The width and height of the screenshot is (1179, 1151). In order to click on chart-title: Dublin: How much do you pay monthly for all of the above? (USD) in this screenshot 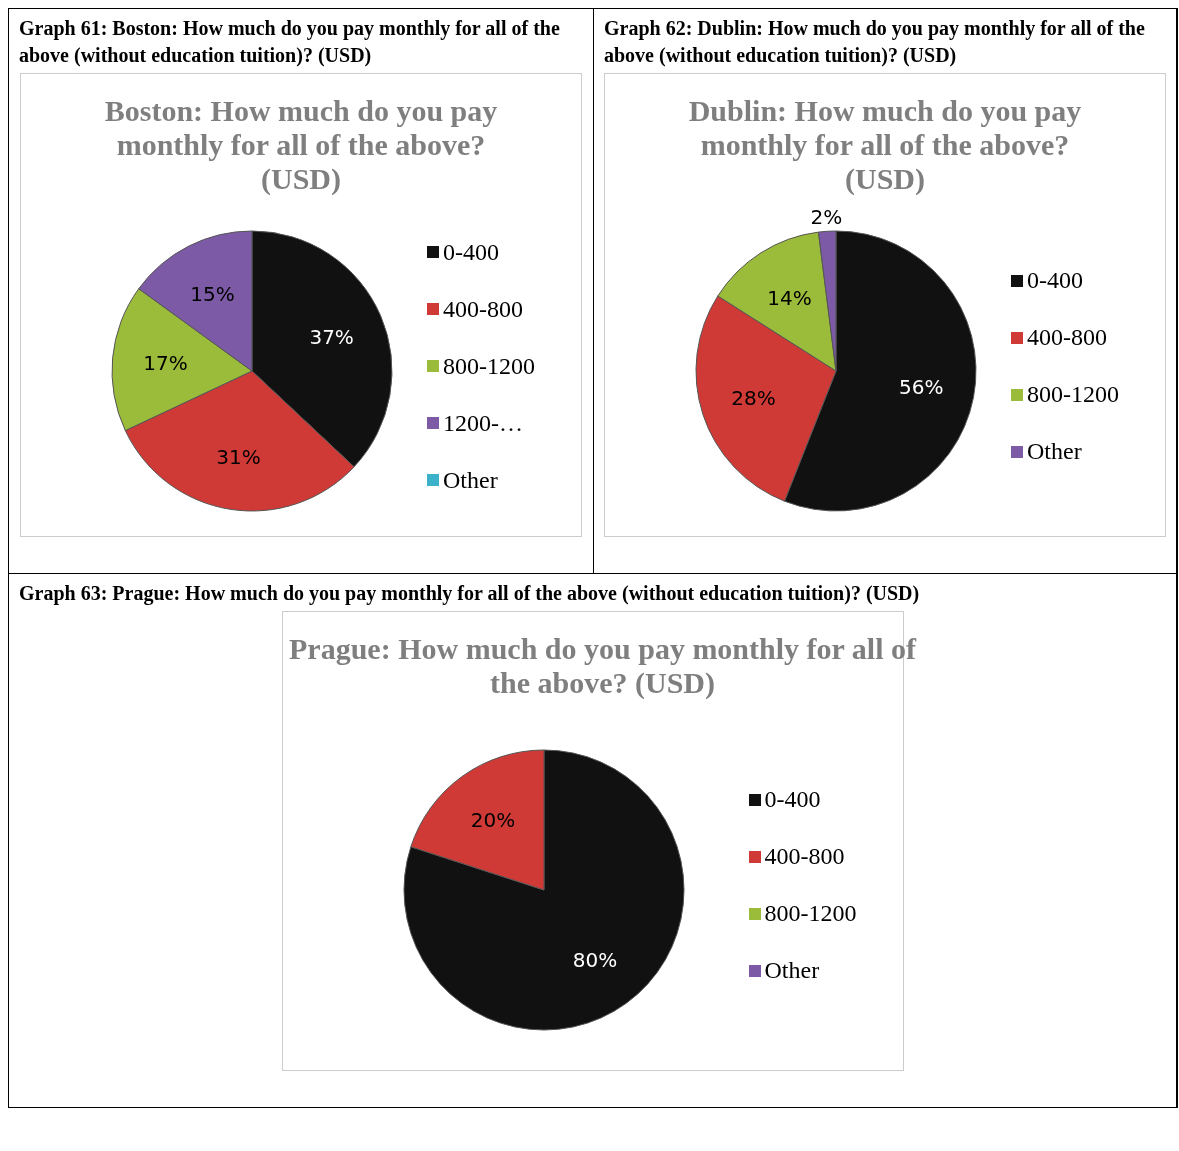, I will do `click(885, 145)`.